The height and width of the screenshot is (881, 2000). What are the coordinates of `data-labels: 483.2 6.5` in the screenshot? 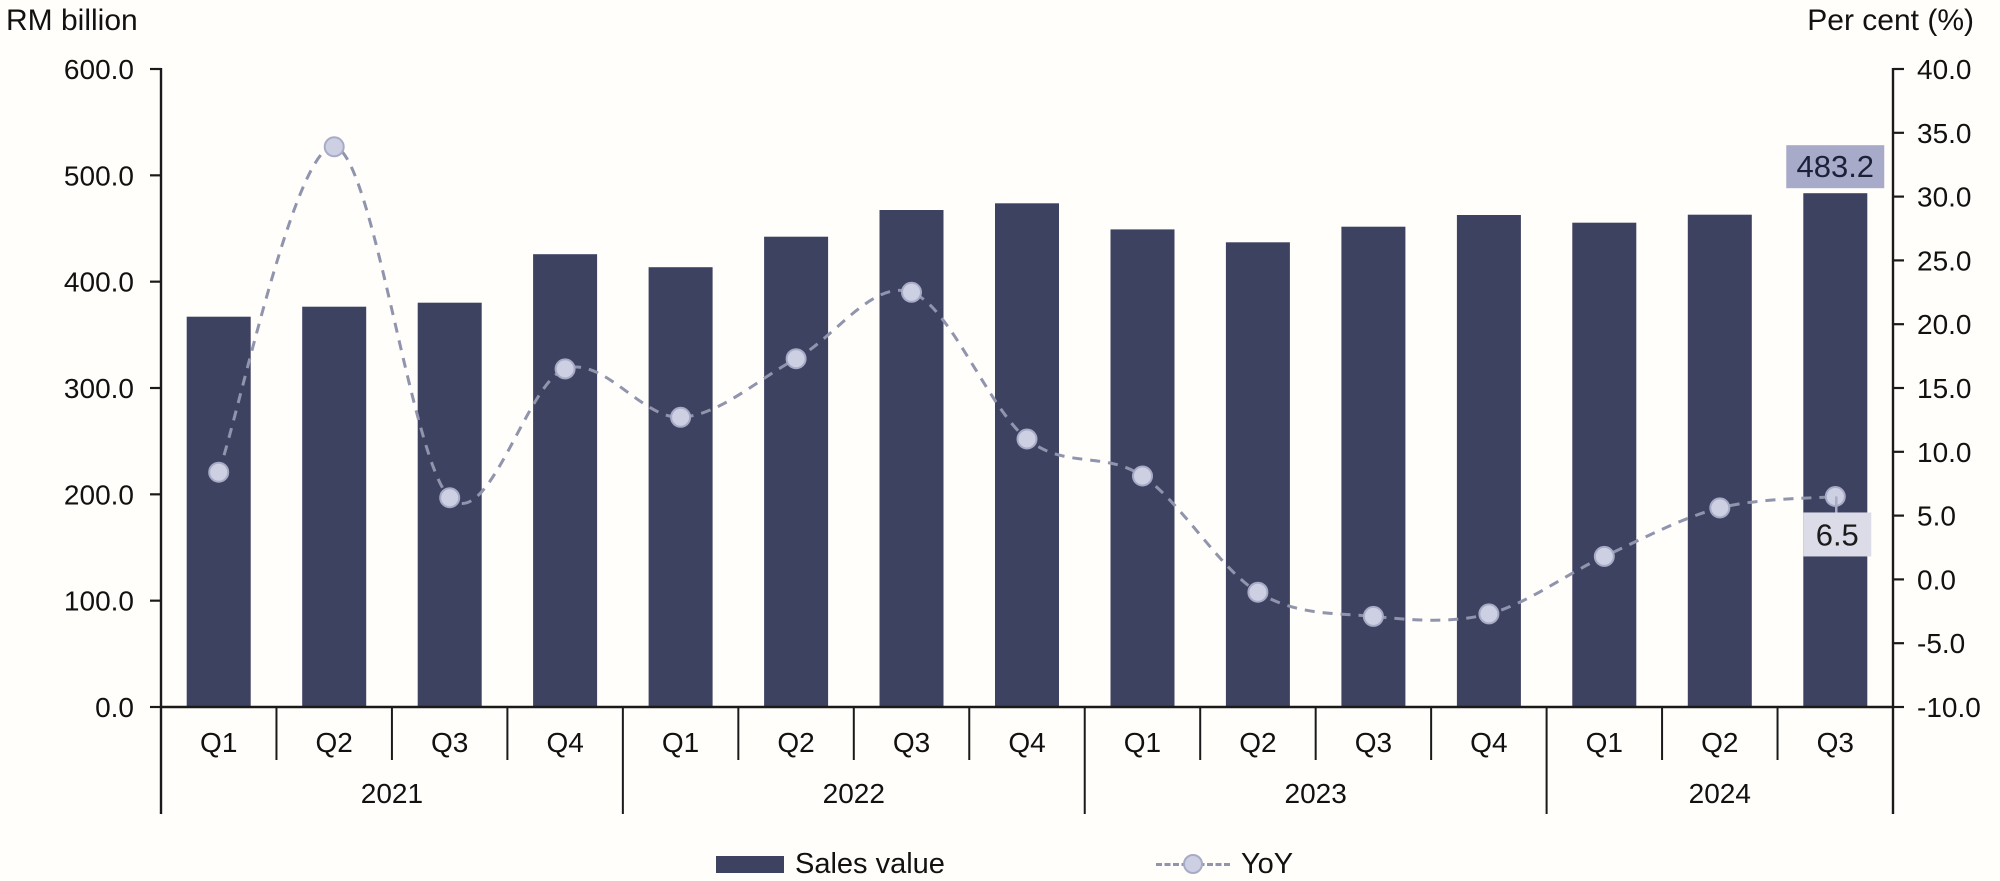 It's located at (1835, 351).